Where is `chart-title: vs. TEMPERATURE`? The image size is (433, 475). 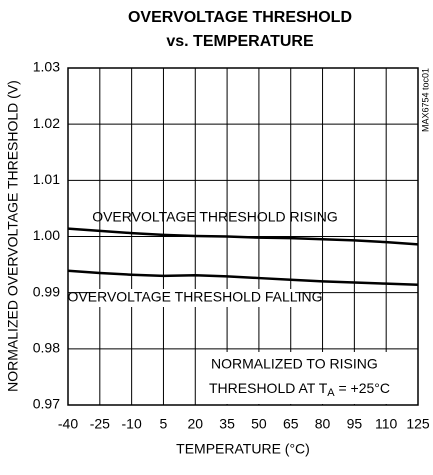 chart-title: vs. TEMPERATURE is located at coordinates (240, 41).